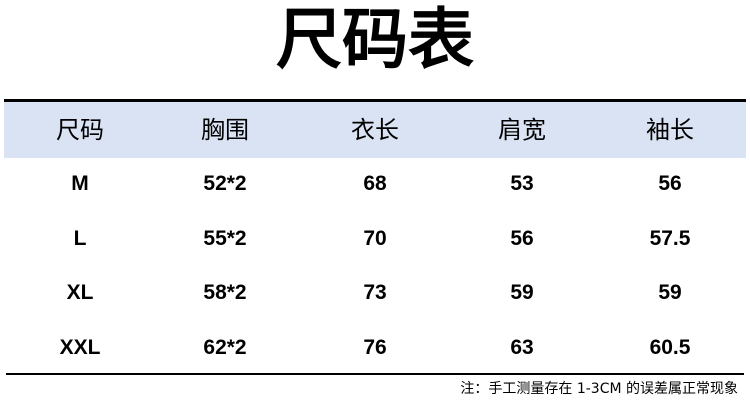 The height and width of the screenshot is (406, 750). Describe the element at coordinates (522, 347) in the screenshot. I see `table-cell: 63` at that location.